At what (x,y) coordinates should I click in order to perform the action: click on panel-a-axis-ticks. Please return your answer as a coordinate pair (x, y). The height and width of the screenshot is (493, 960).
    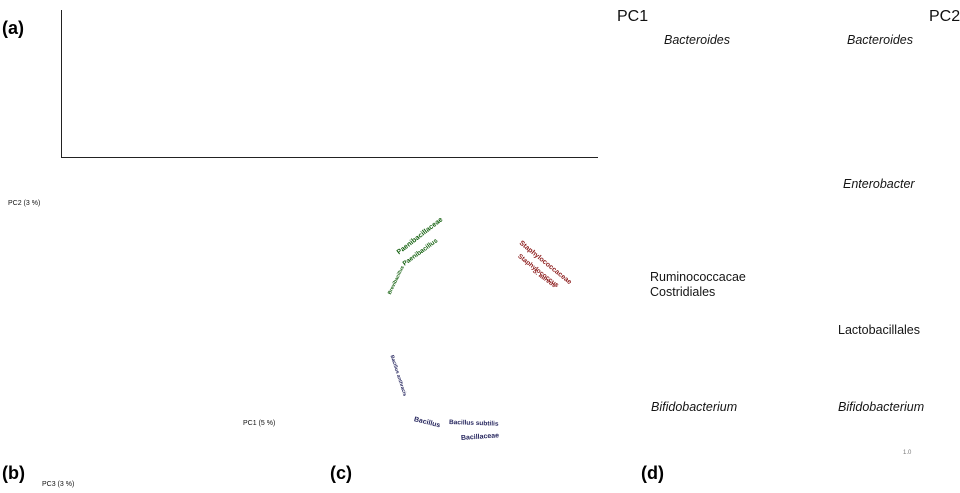
    Looking at the image, I should click on (330, 5).